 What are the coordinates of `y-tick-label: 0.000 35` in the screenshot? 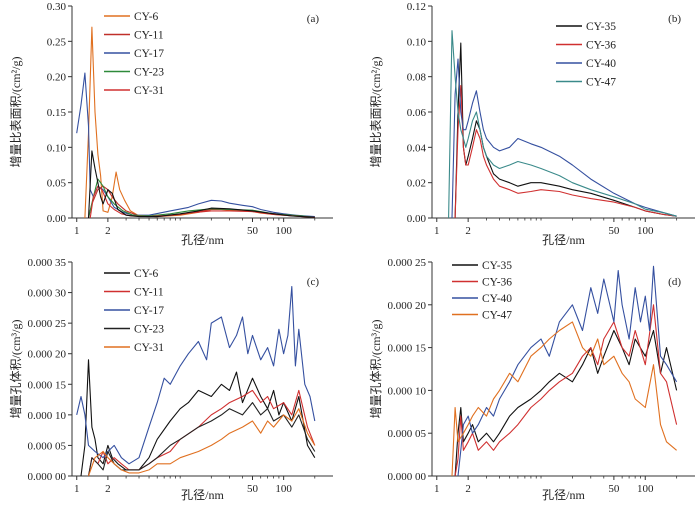 It's located at (47, 263).